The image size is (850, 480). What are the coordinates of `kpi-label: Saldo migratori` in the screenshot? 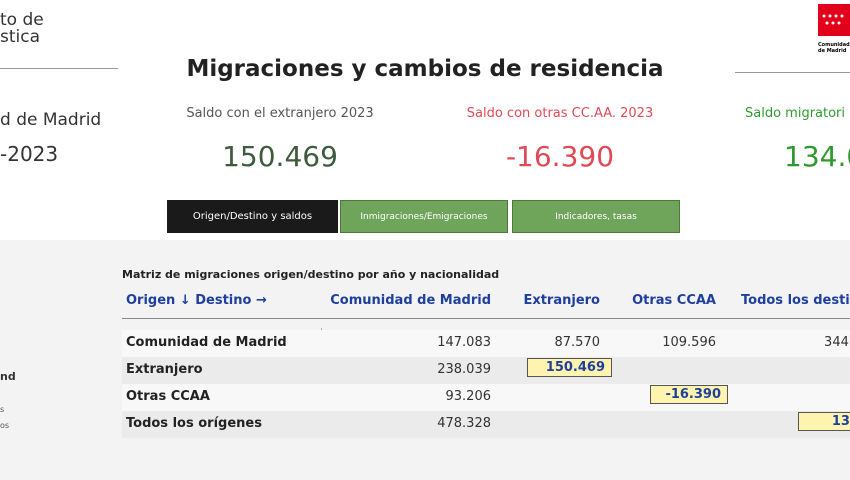 It's located at (795, 113).